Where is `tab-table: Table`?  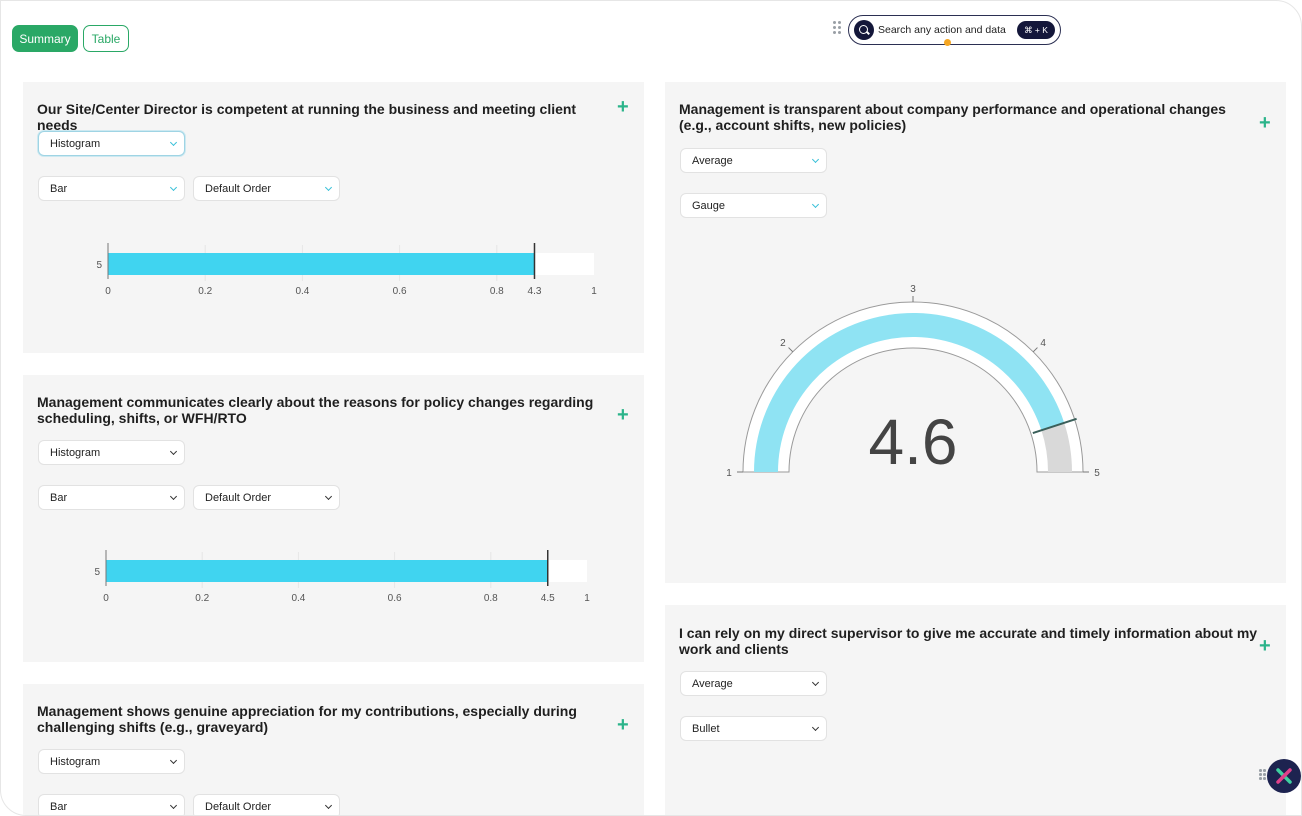 tab-table: Table is located at coordinates (106, 38).